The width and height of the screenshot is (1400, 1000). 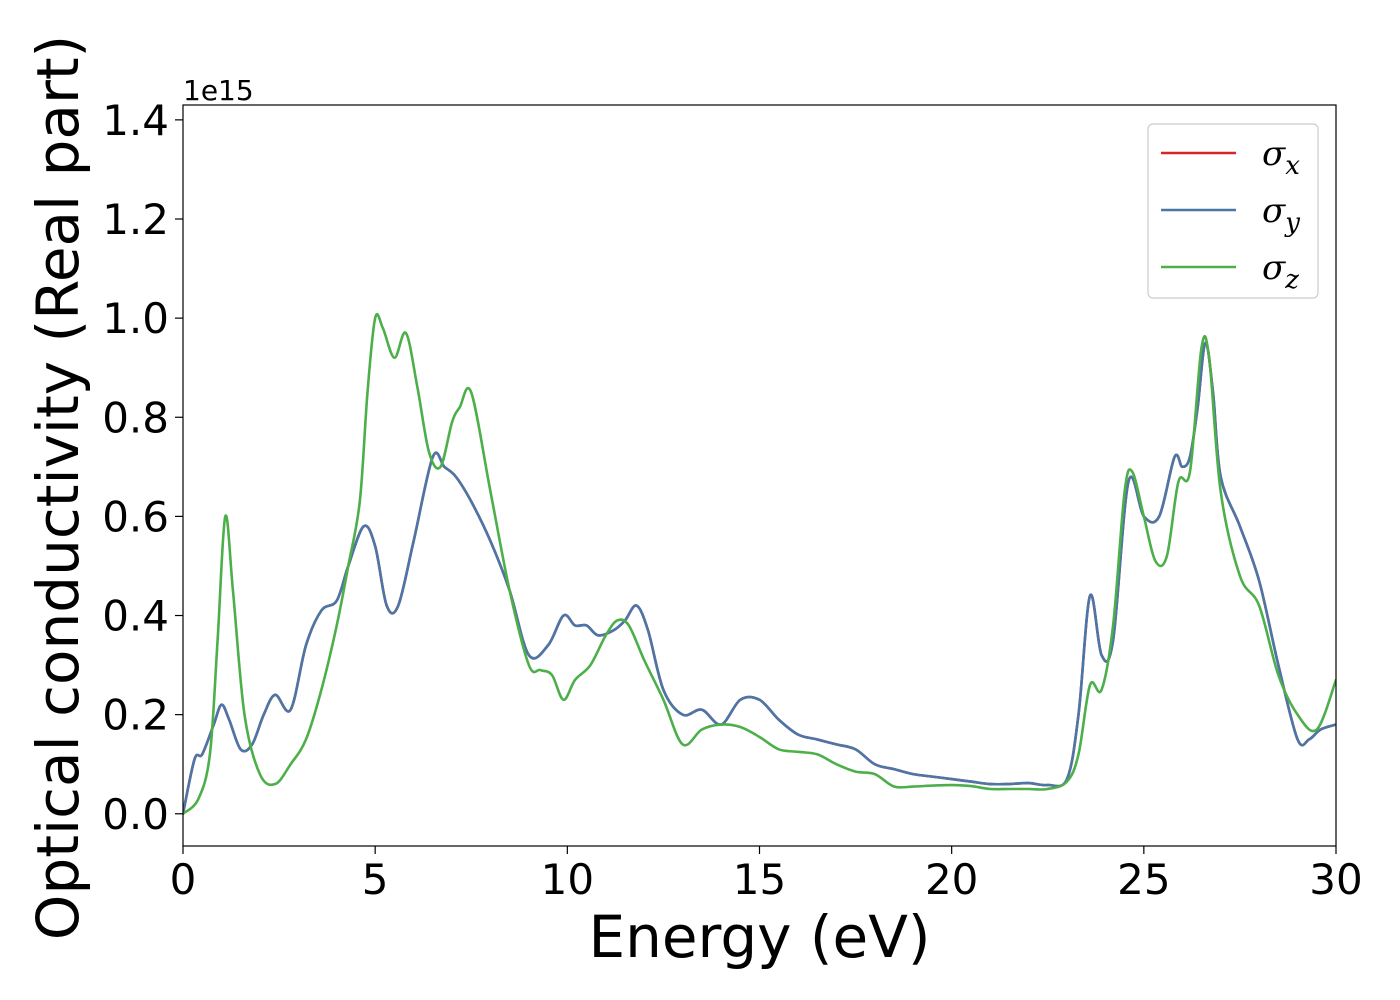 I want to click on x-axis-title: Energy (eV), so click(x=759, y=937).